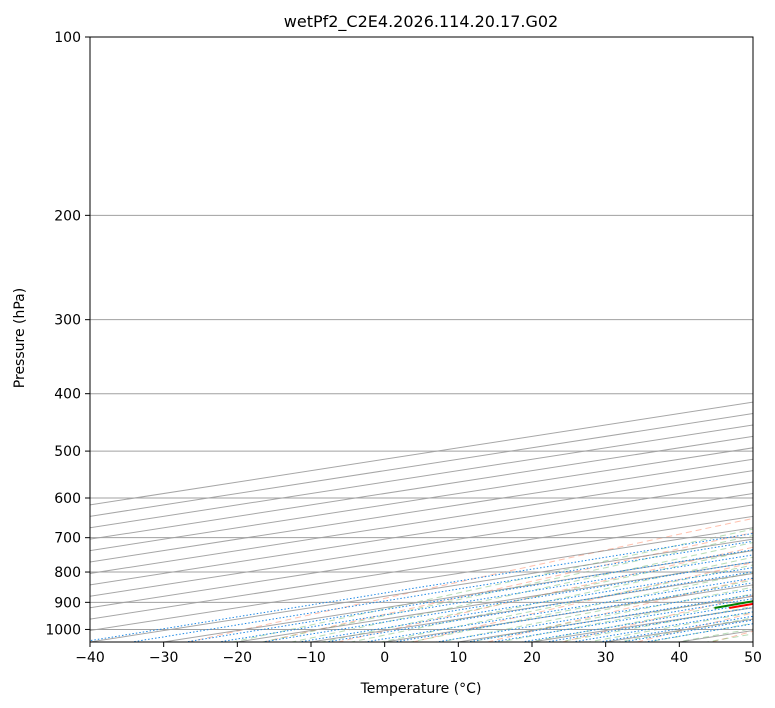 The image size is (775, 708). What do you see at coordinates (90, 658) in the screenshot?
I see `x-tick-label: −40` at bounding box center [90, 658].